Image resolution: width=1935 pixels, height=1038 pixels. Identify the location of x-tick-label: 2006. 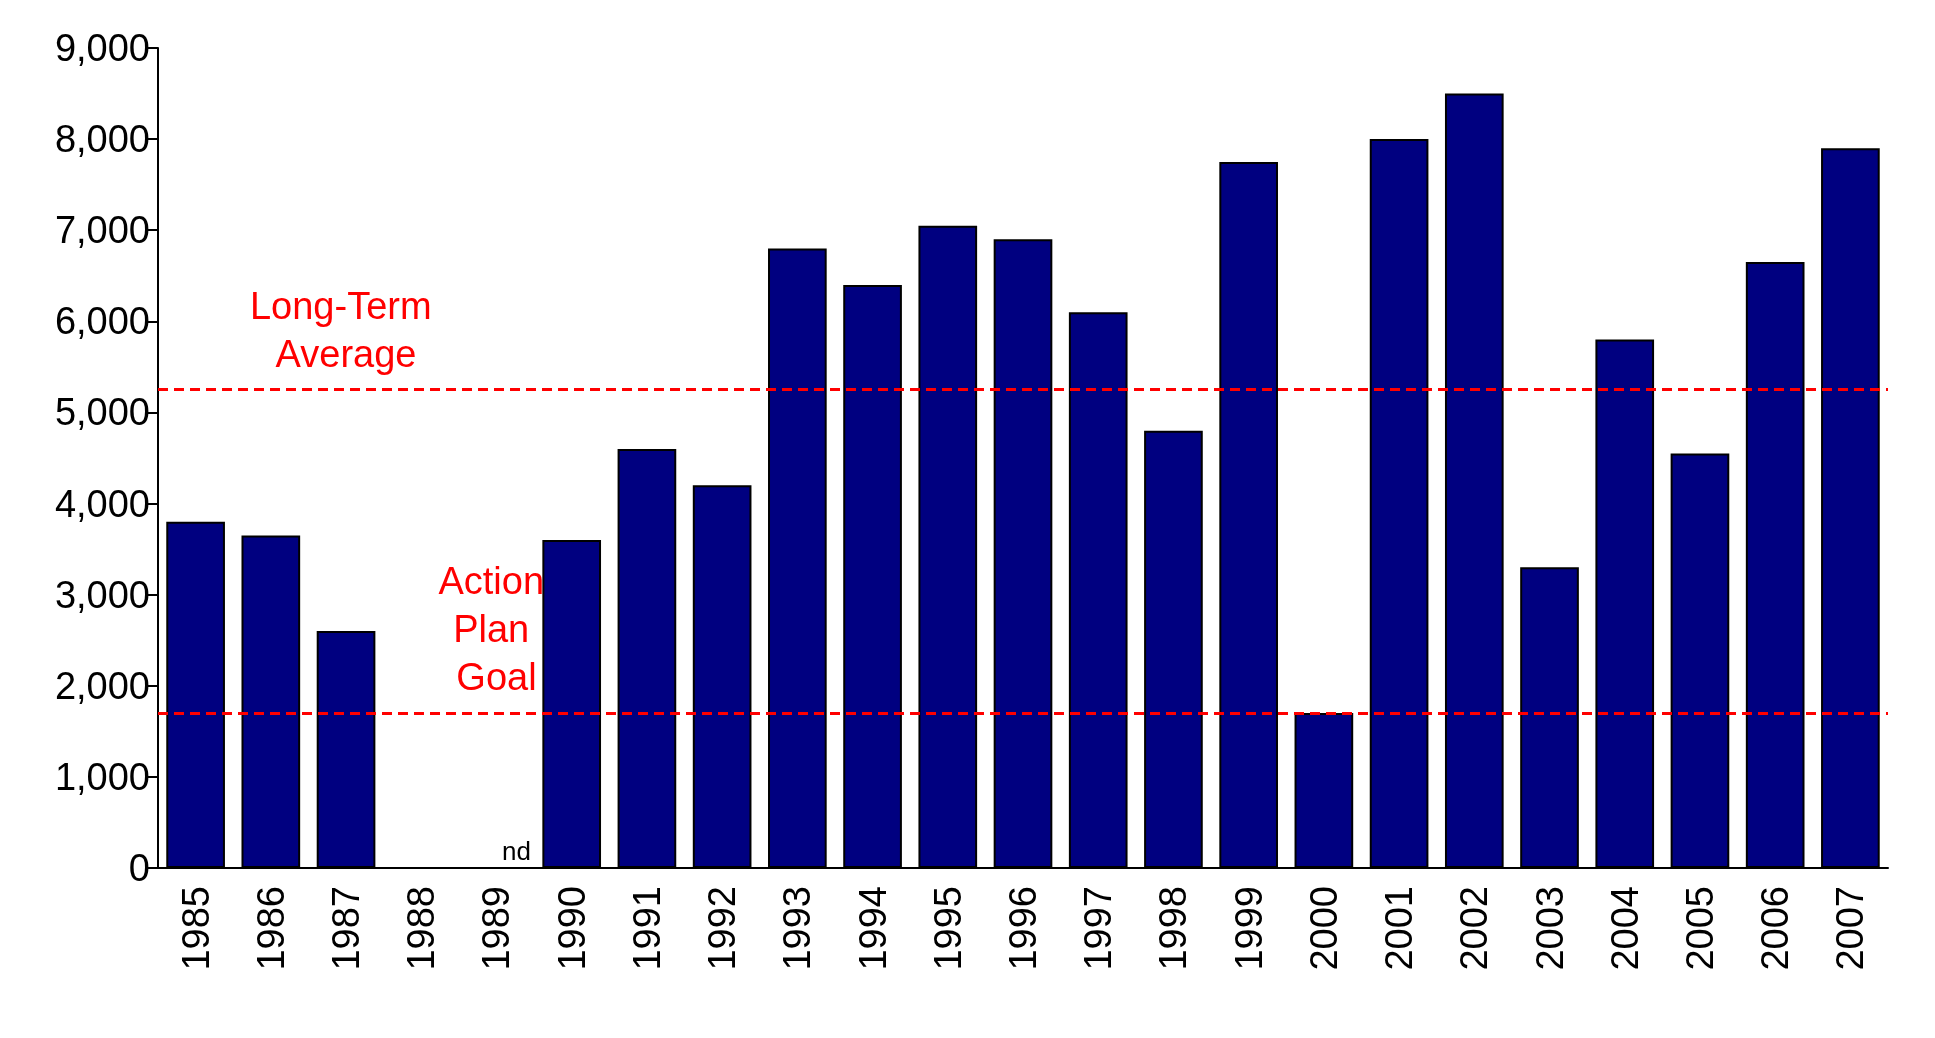
(1775, 928).